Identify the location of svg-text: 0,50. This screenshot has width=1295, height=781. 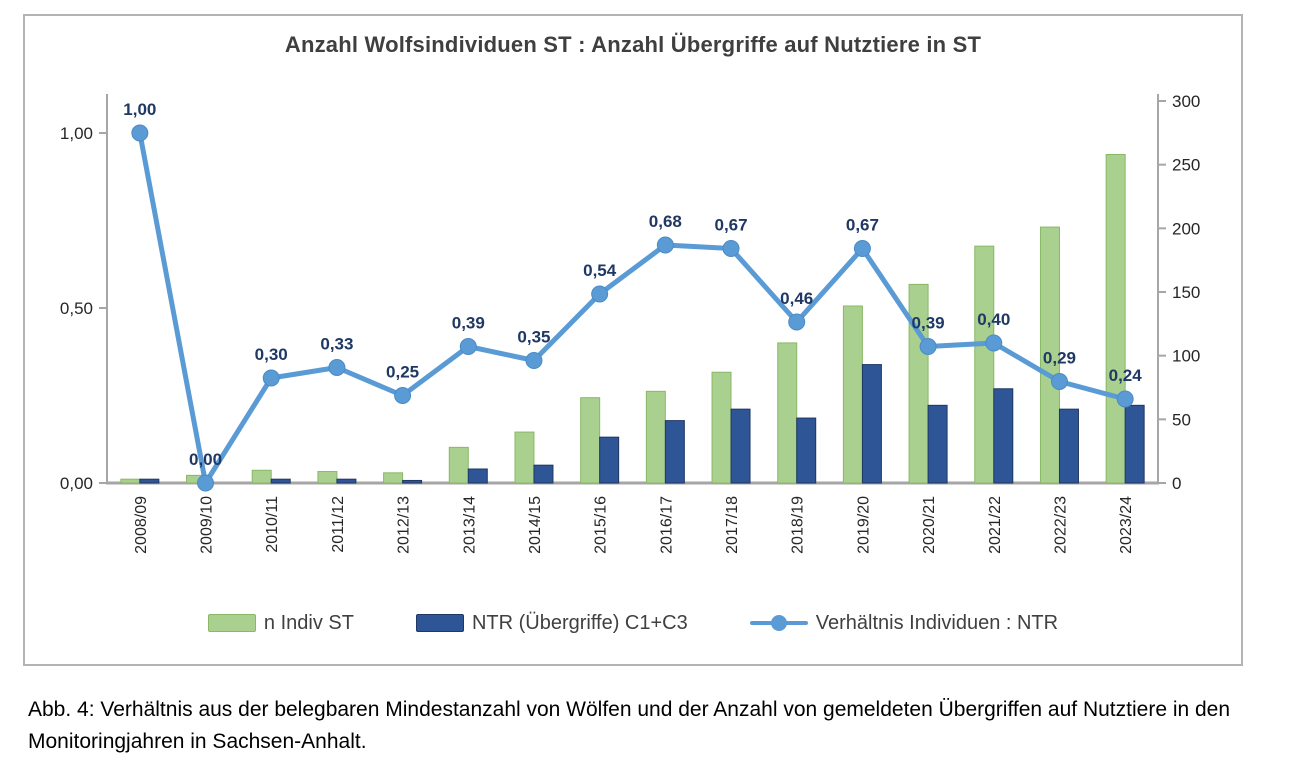
(76, 308).